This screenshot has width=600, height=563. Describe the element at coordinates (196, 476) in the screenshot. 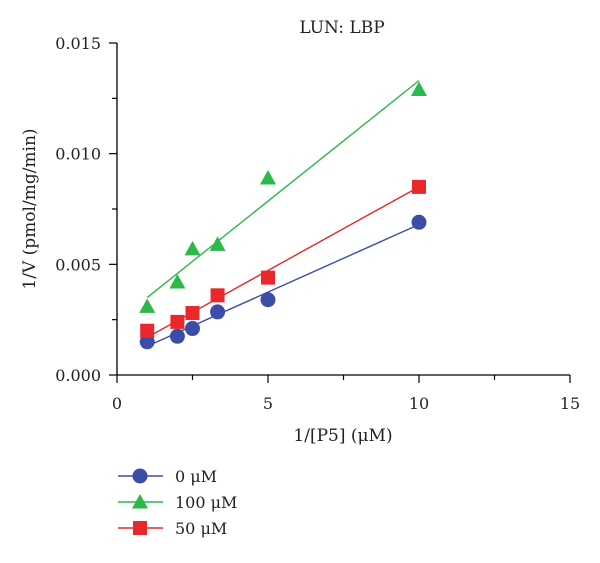

I see `legend-label: 0 μM` at that location.